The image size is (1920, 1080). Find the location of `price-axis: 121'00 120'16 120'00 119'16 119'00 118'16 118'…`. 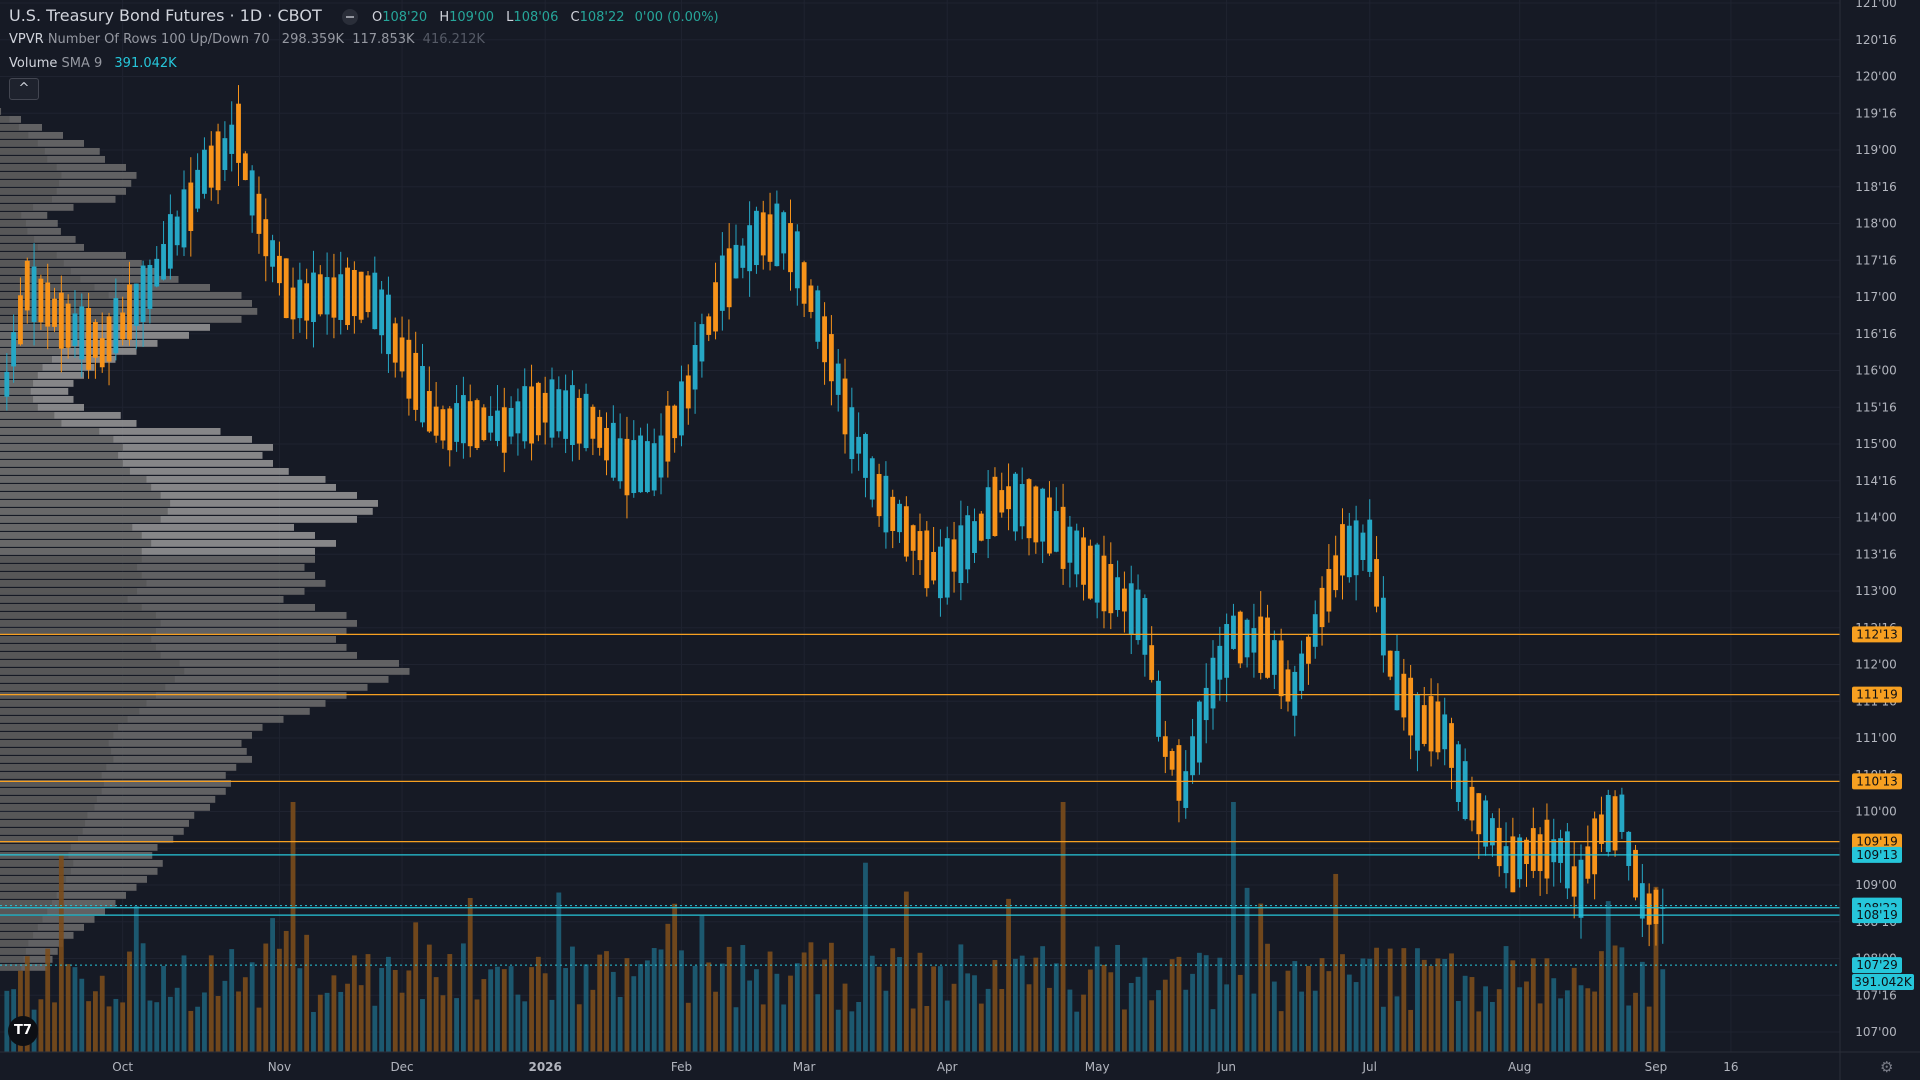

price-axis: 121'00 120'16 120'00 119'16 119'00 118'16 118'… is located at coordinates (1879, 540).